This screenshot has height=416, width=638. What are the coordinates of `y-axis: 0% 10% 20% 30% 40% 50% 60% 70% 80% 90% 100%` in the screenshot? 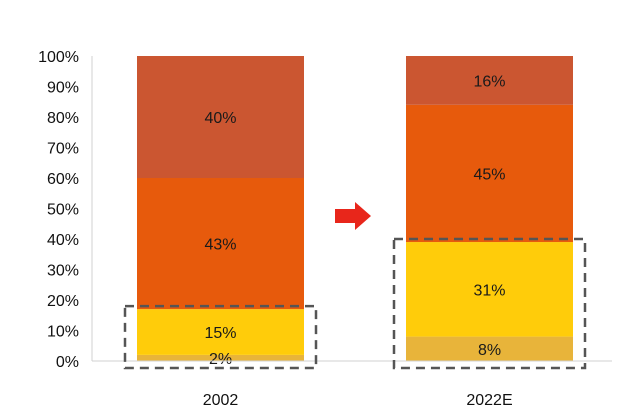 It's located at (65, 210).